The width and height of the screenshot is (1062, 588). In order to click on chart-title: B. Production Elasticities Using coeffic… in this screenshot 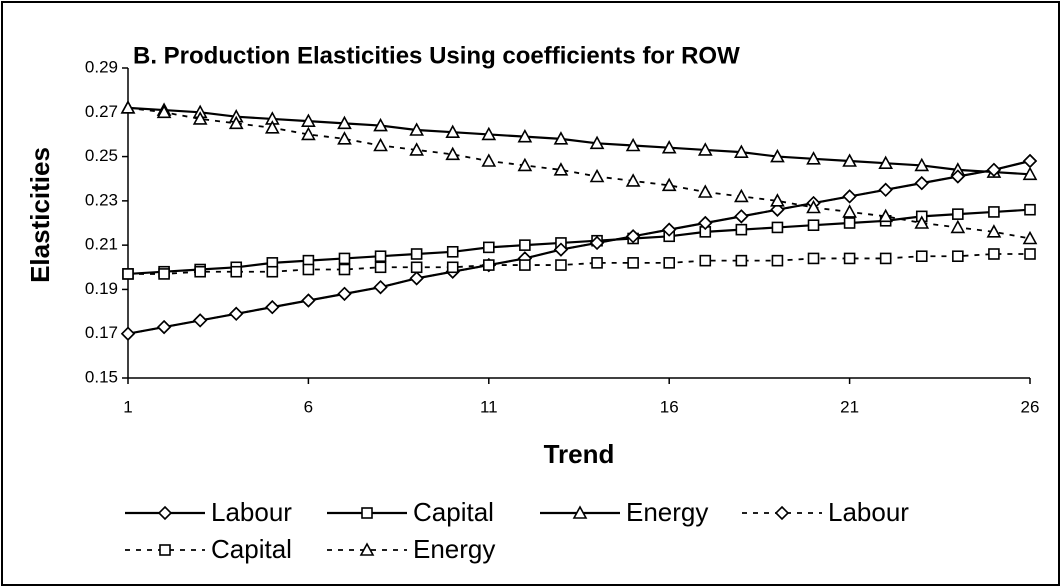, I will do `click(436, 55)`.